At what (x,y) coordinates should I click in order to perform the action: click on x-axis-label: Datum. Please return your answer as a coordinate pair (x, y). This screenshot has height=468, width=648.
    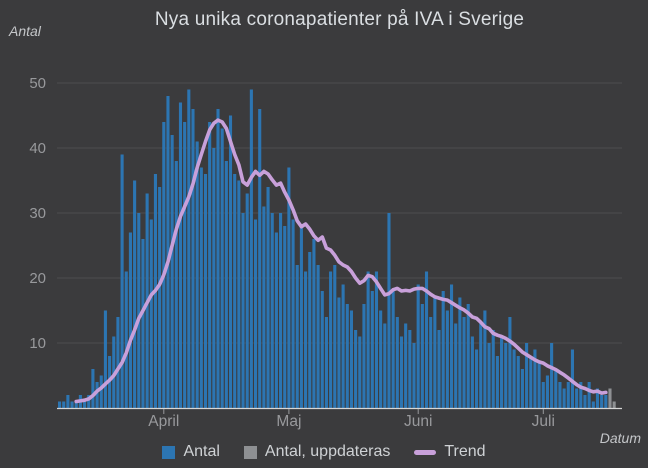
    Looking at the image, I should click on (620, 438).